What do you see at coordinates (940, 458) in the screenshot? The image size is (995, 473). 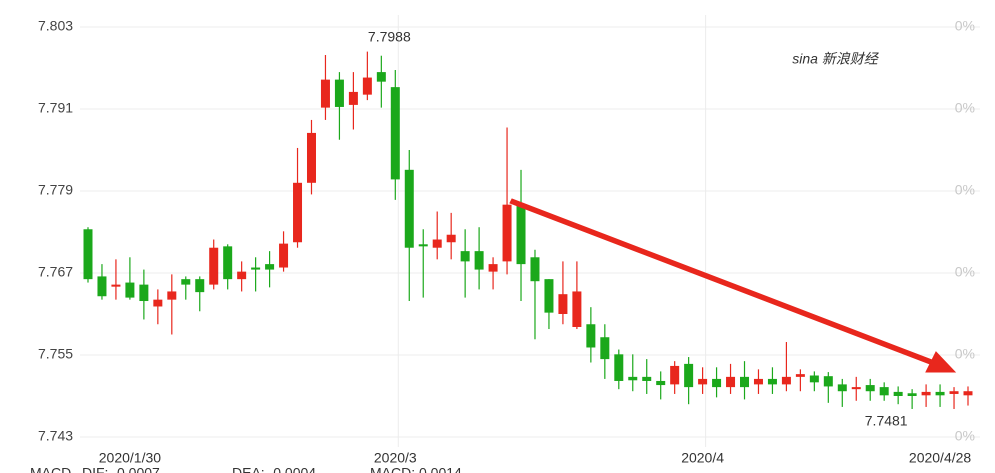 I see `x-tick-label: 2020/4/28` at bounding box center [940, 458].